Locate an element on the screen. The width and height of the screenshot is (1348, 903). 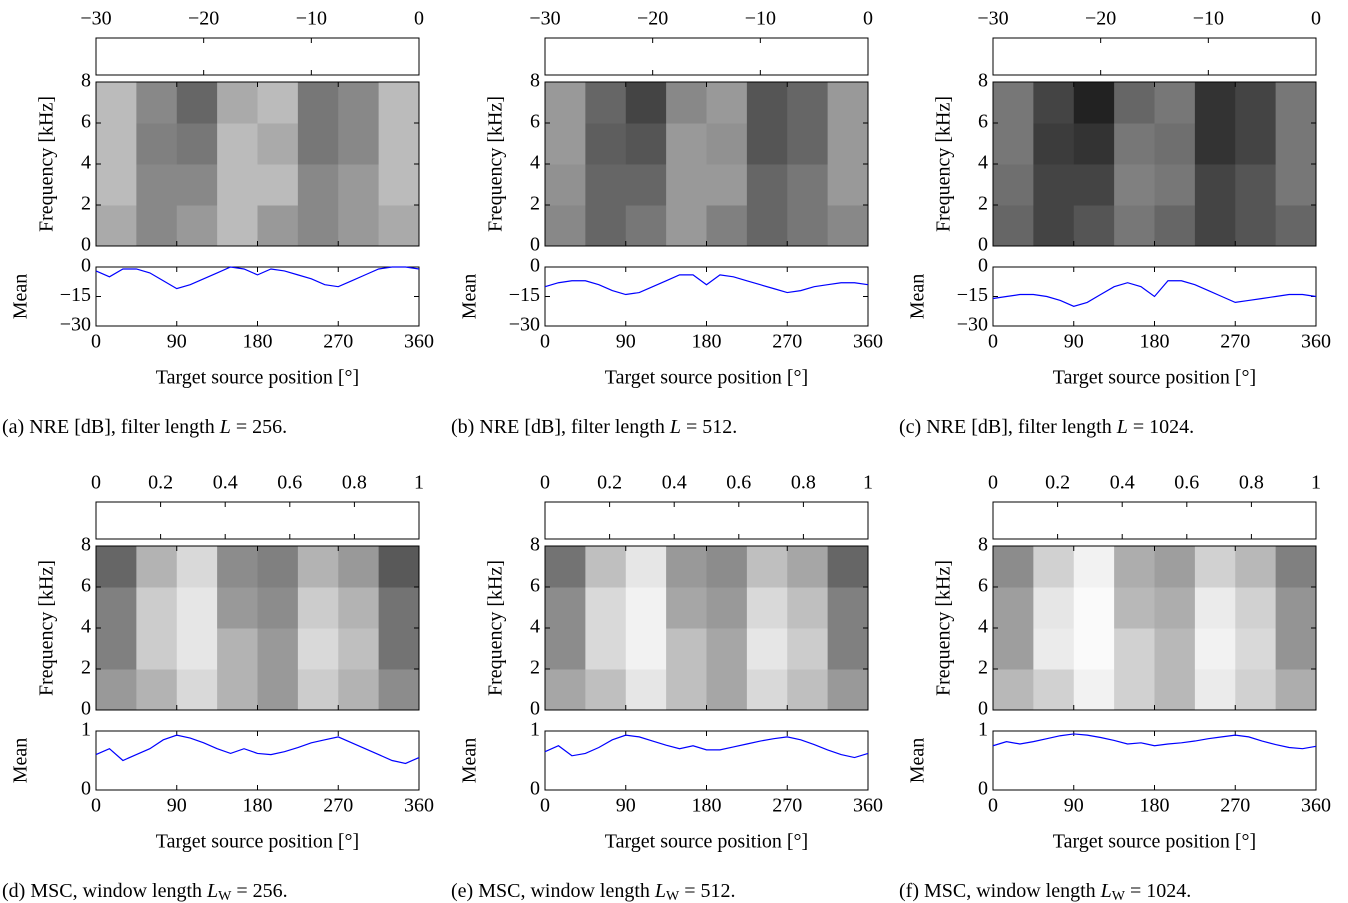
colorbar-tick-label: 0.6 is located at coordinates (1186, 483).